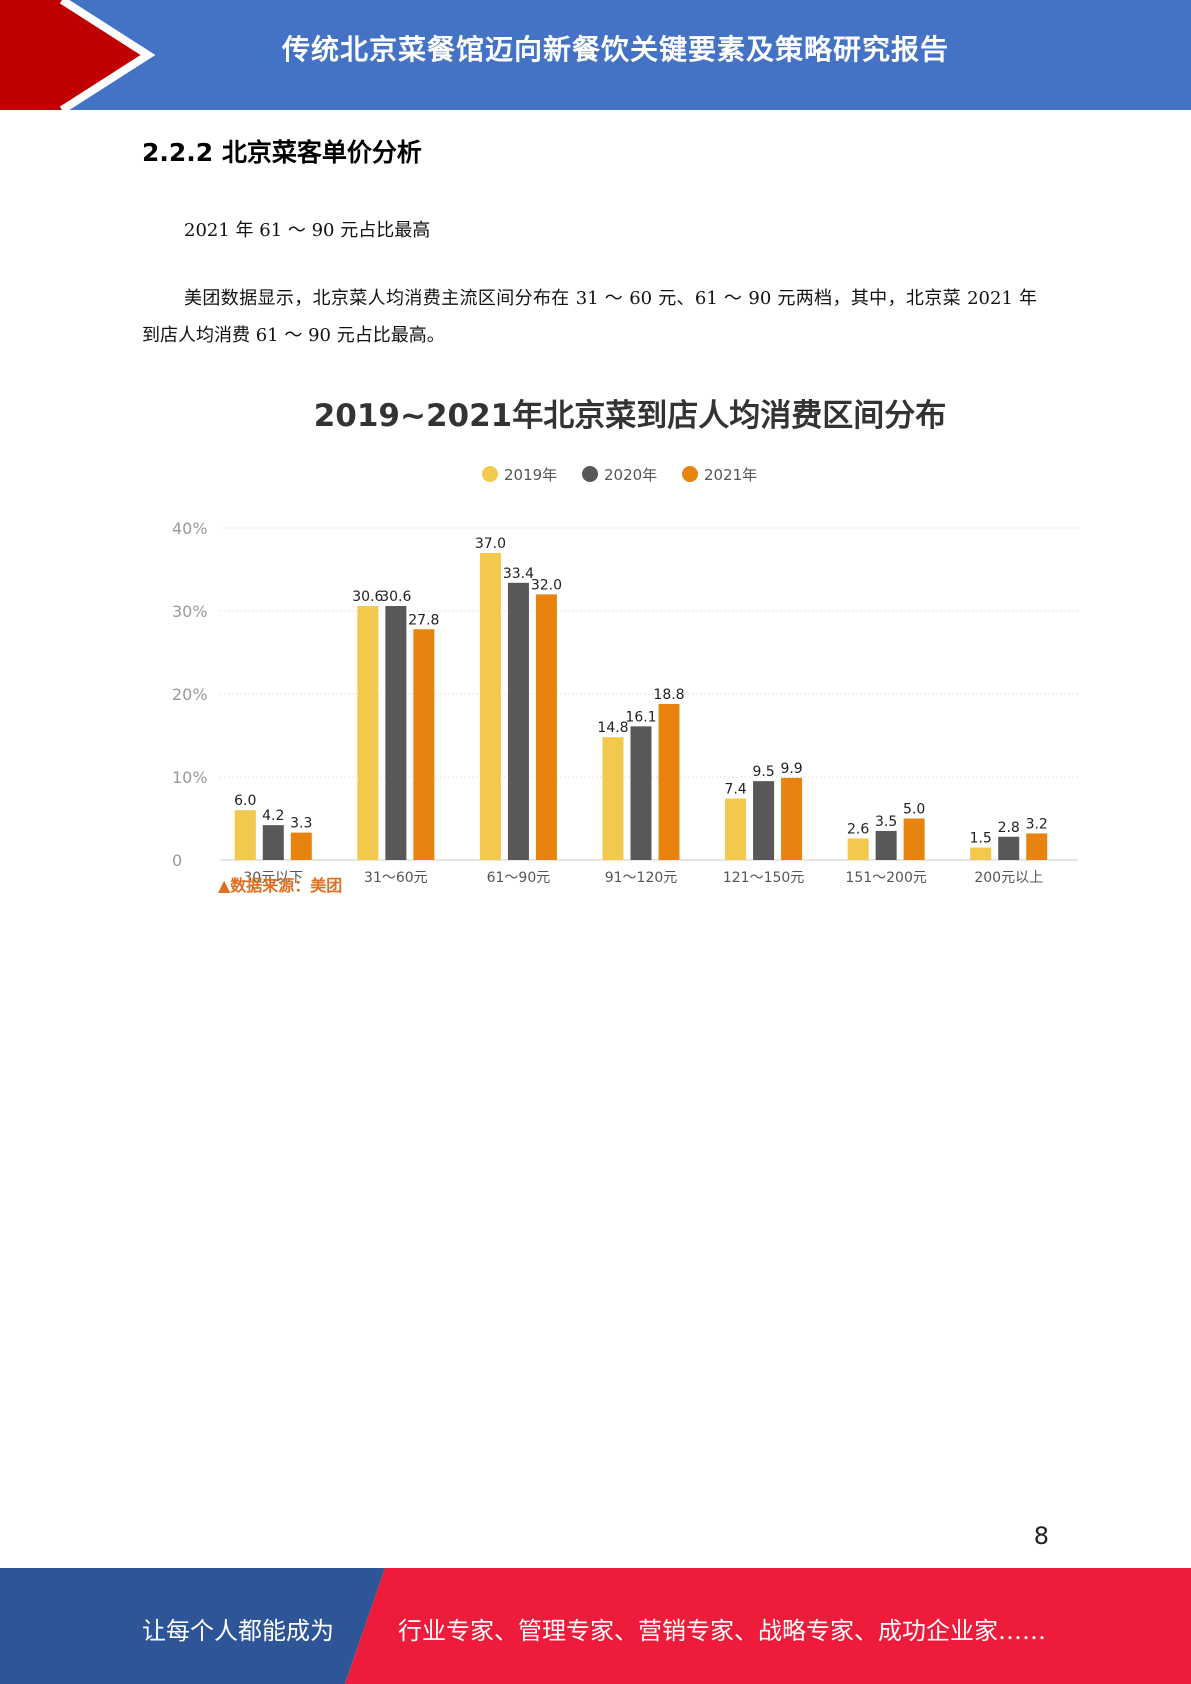 The height and width of the screenshot is (1684, 1191). What do you see at coordinates (615, 49) in the screenshot?
I see `report-title: 传统北京菜餐馆迈向新餐饮关键要素及策略研究报告` at bounding box center [615, 49].